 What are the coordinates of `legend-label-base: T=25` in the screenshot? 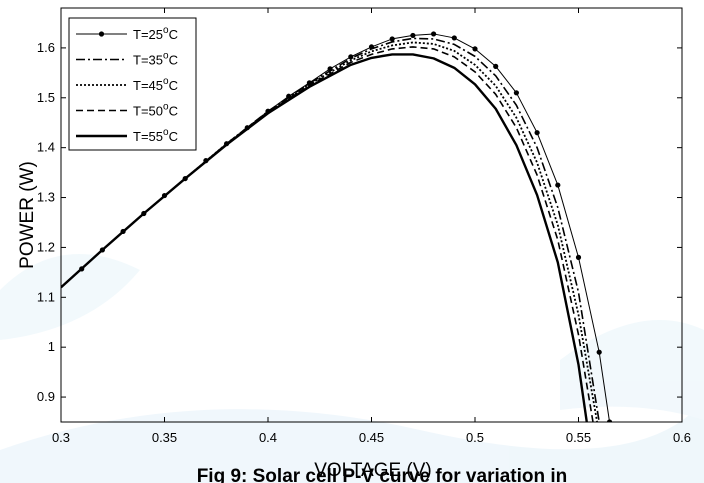 It's located at (148, 34).